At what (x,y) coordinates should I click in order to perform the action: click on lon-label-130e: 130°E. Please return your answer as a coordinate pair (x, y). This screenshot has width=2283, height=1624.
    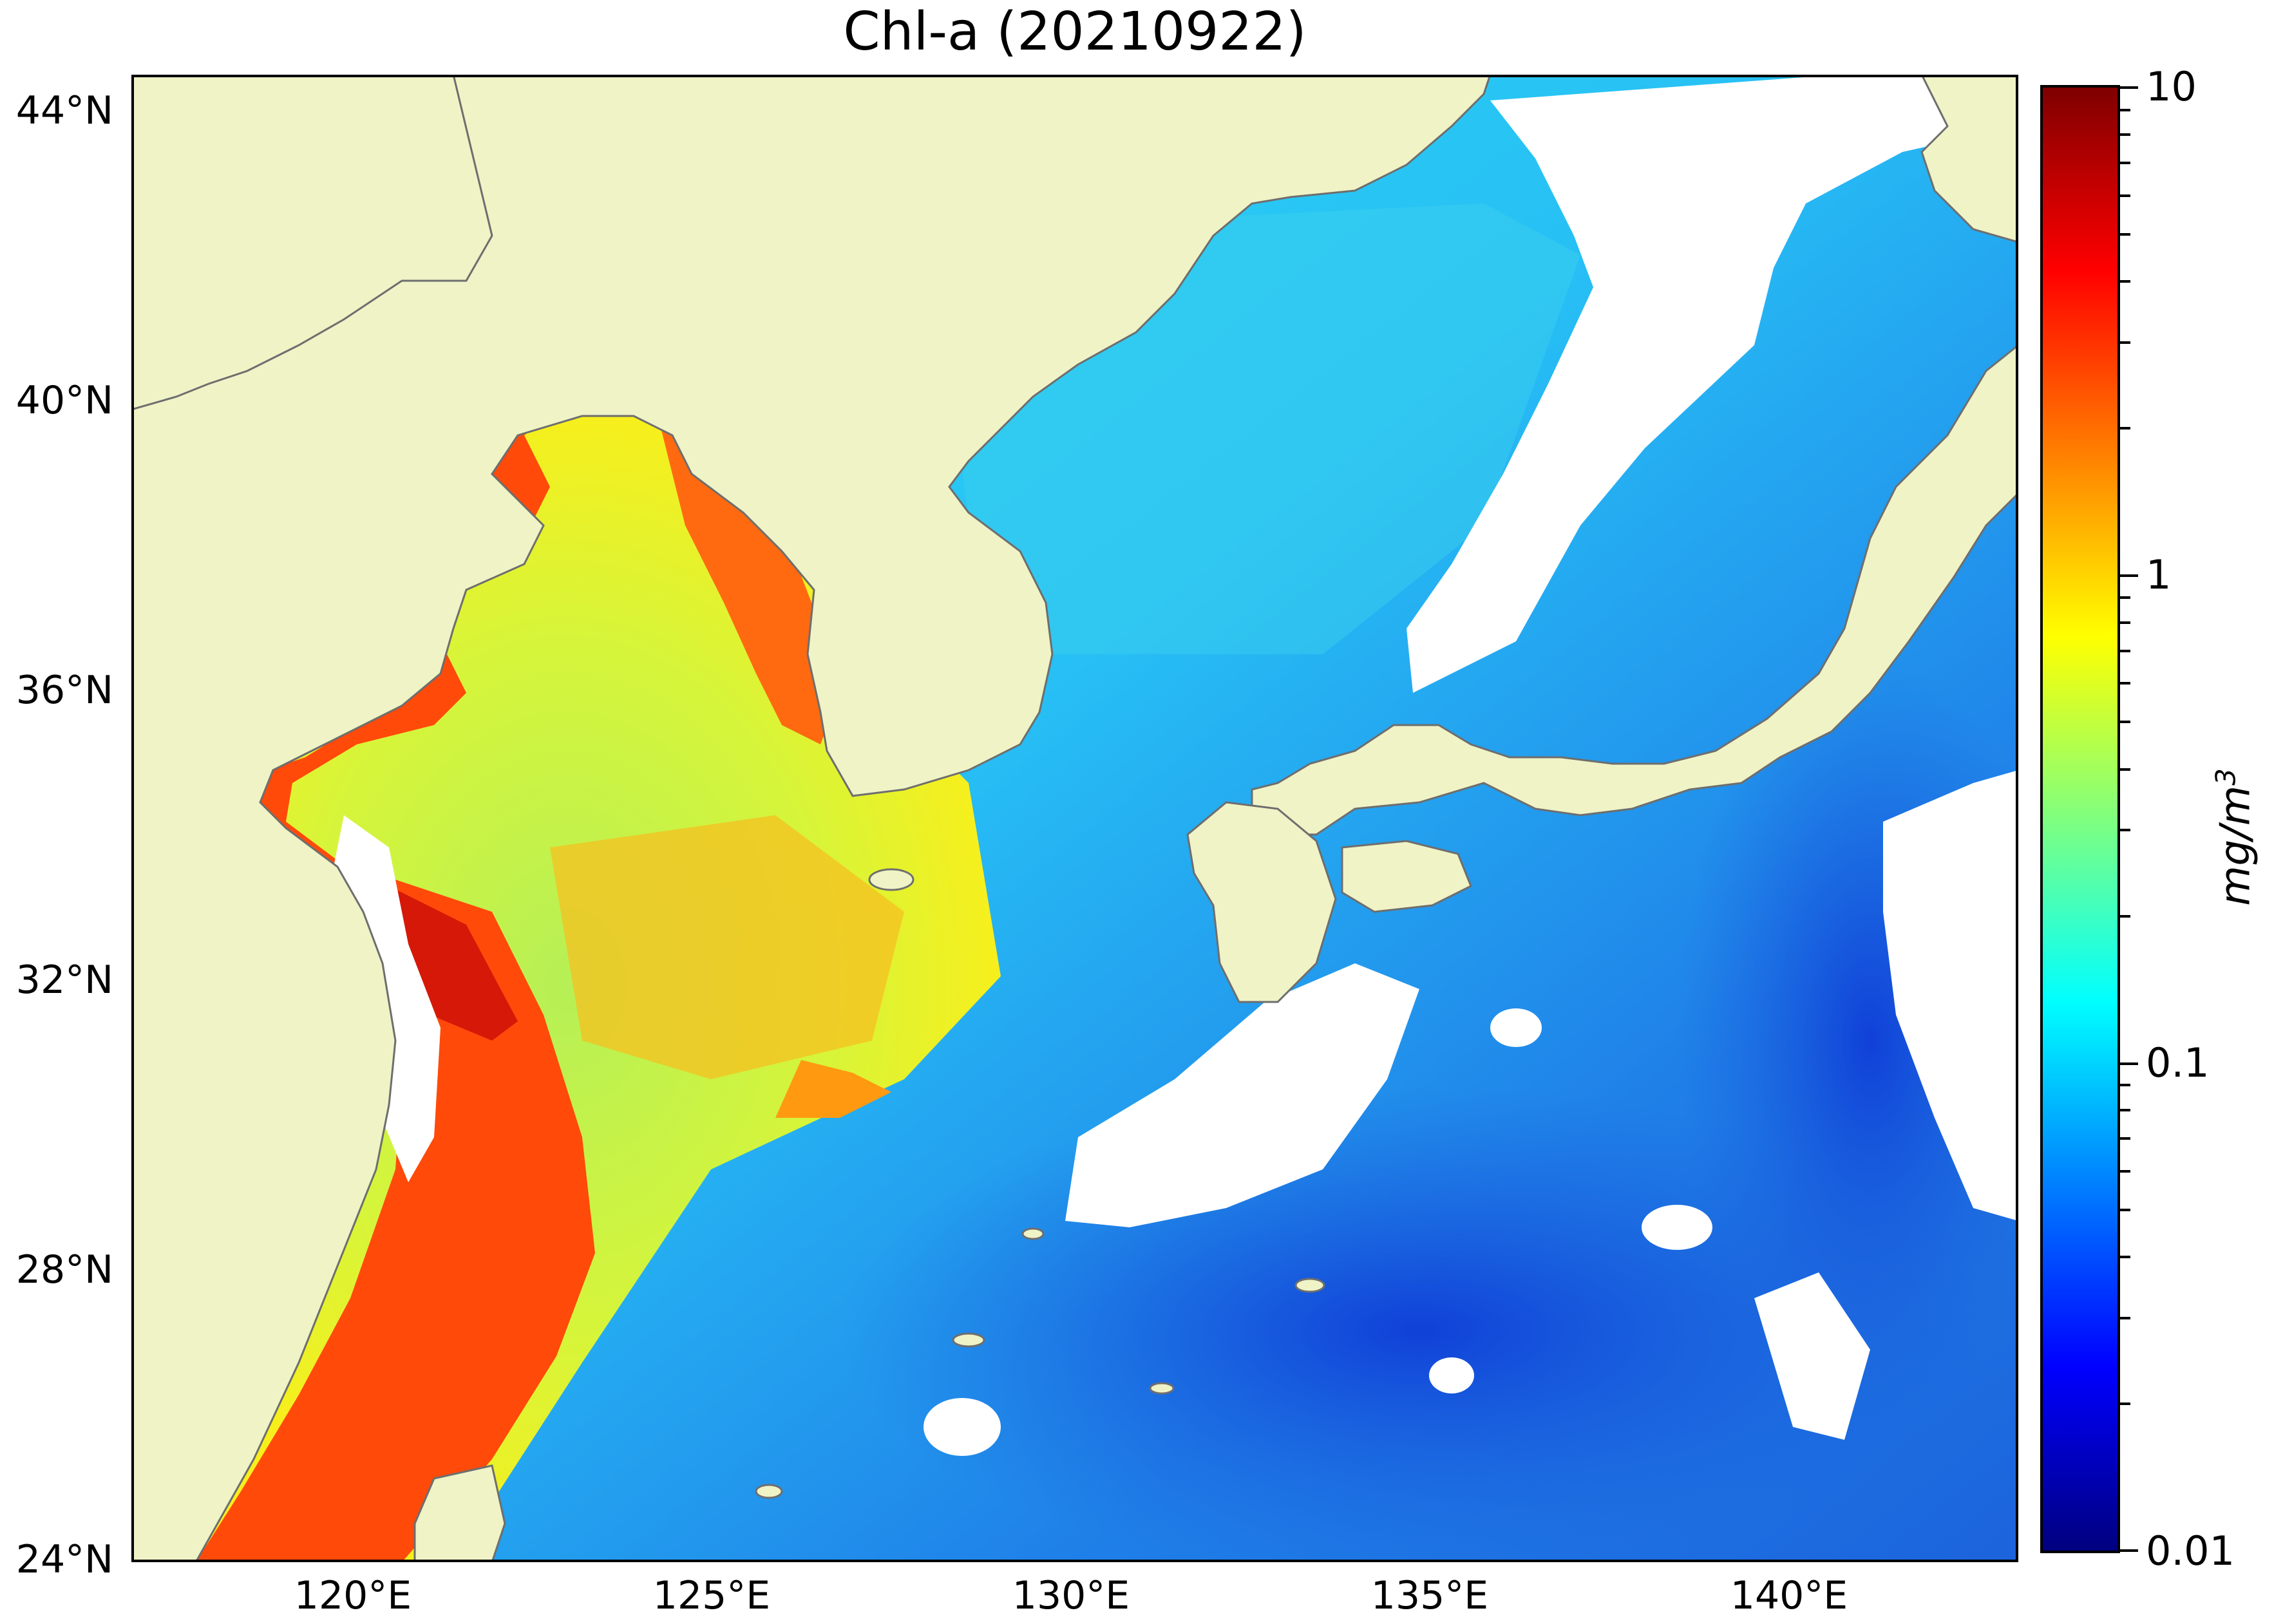
    Looking at the image, I should click on (1071, 1595).